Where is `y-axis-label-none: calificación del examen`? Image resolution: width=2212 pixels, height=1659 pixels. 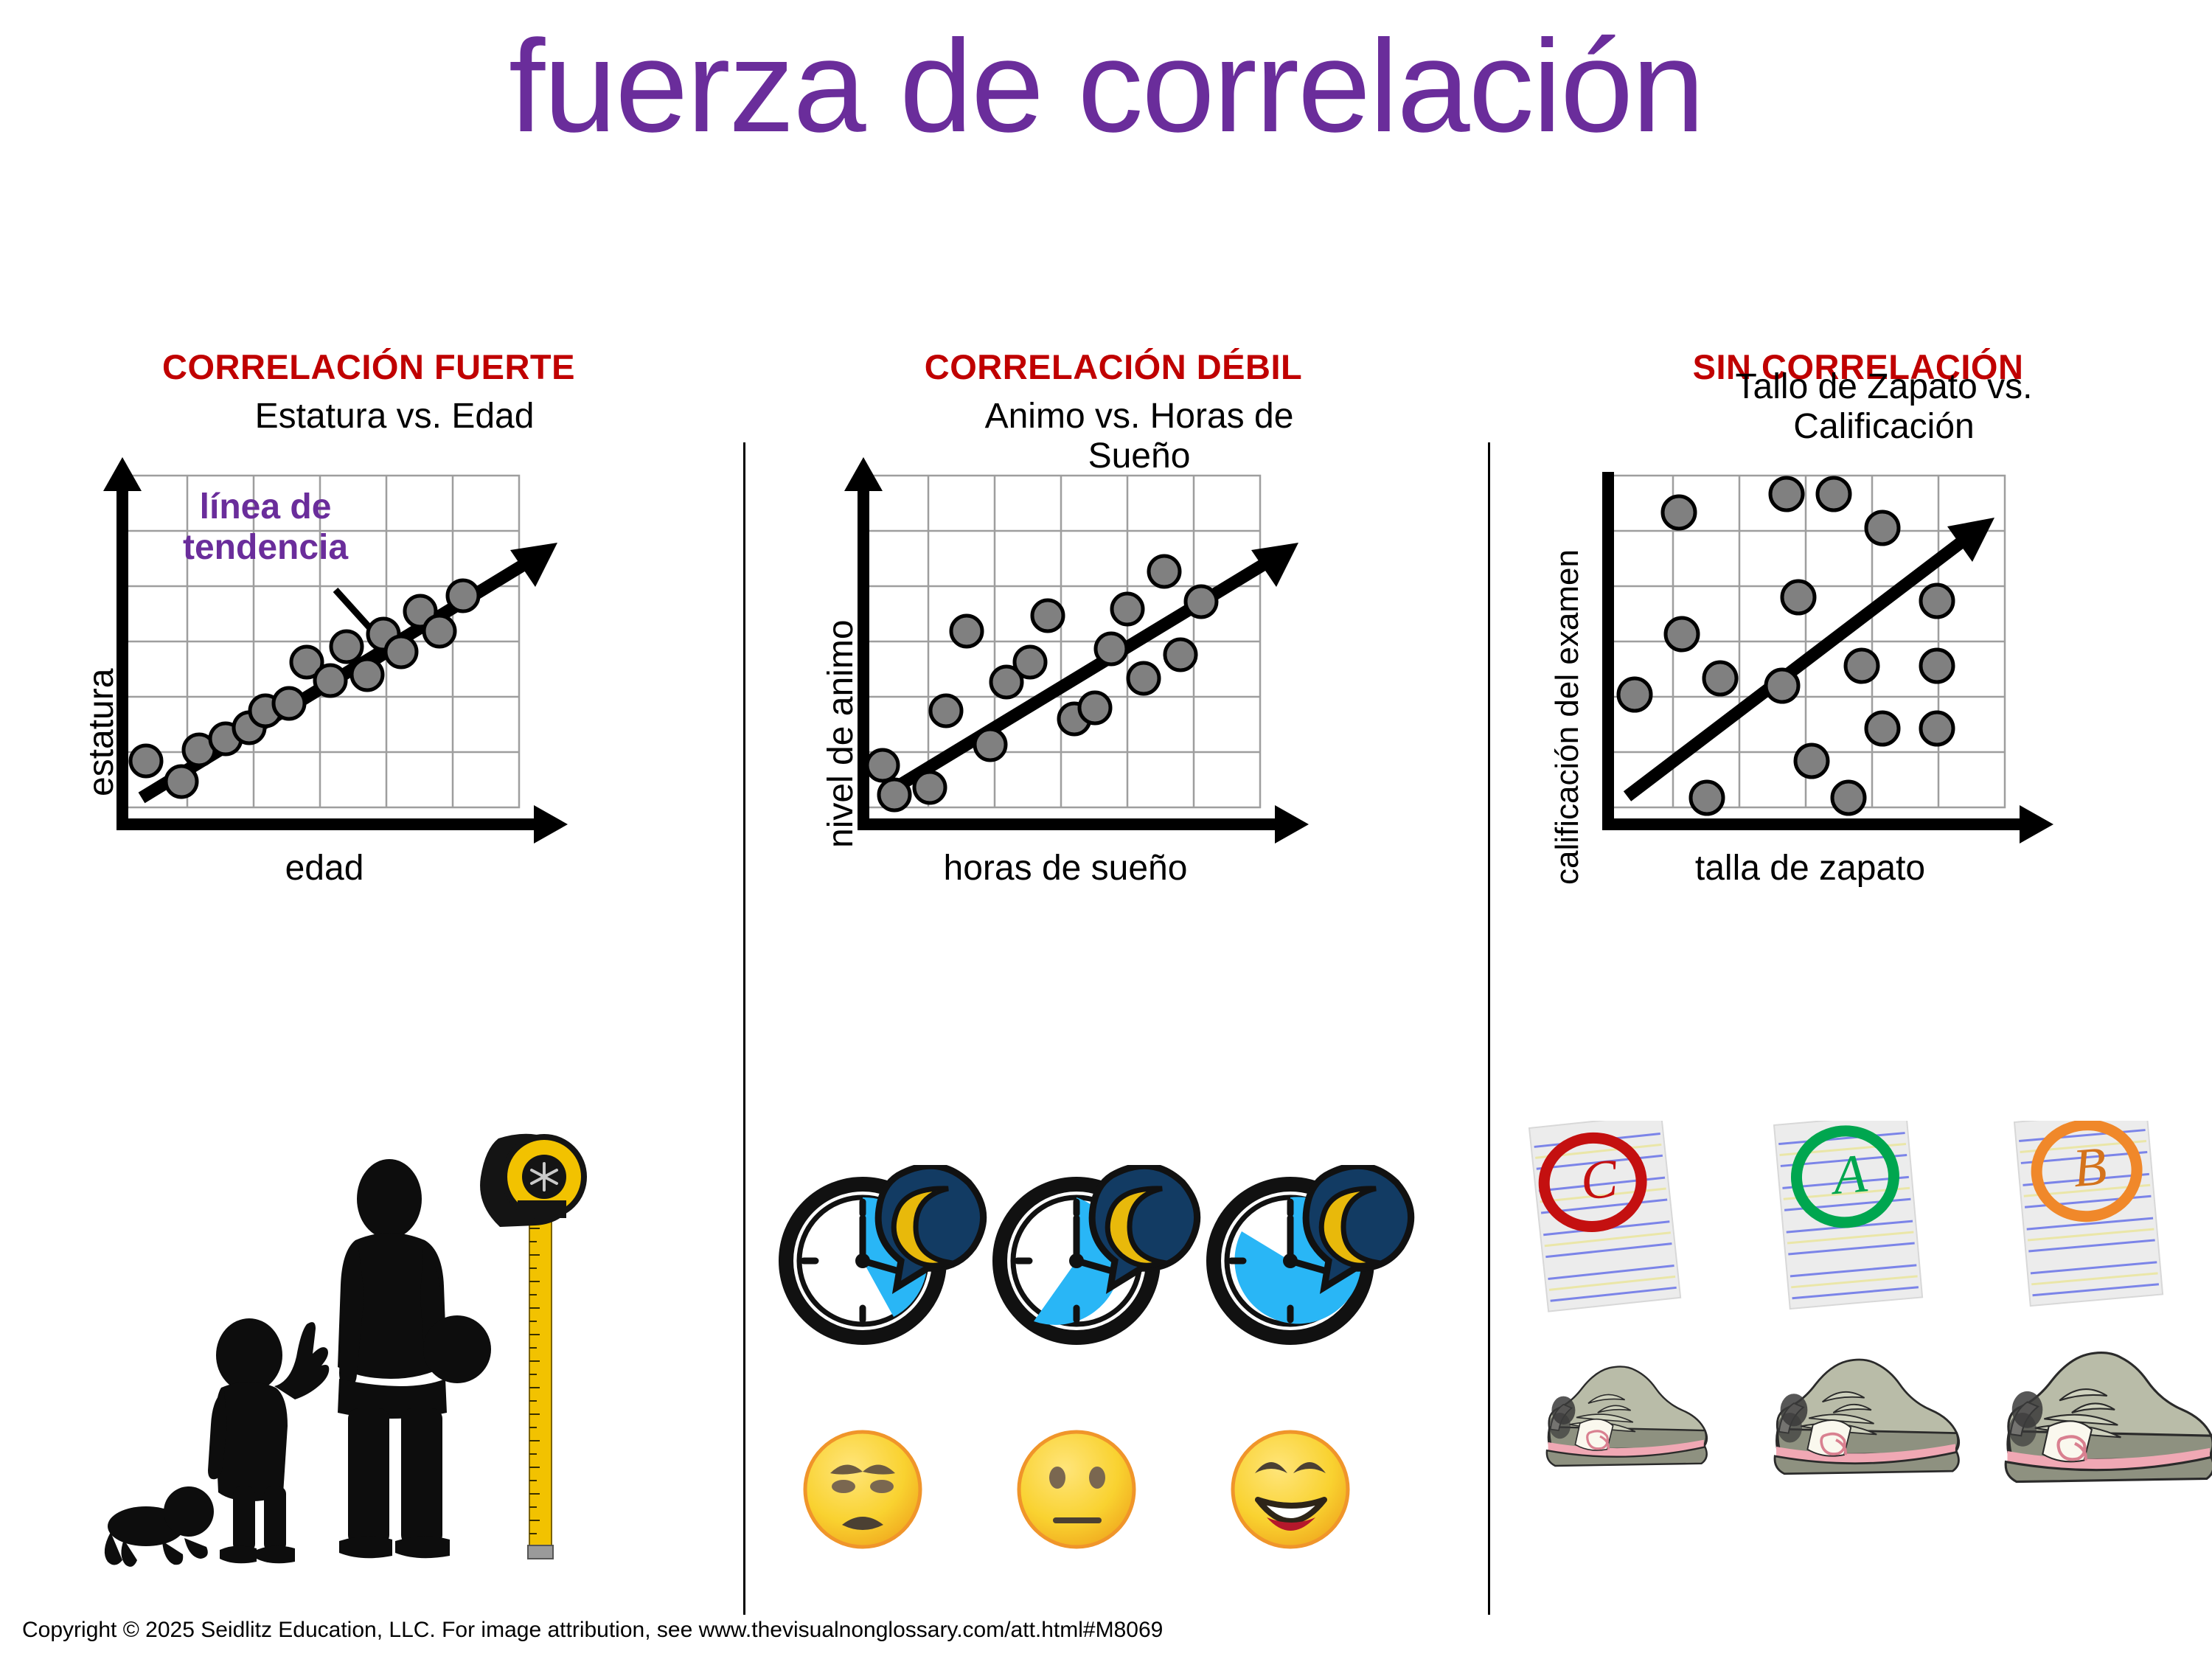
y-axis-label-none: calificación del examen is located at coordinates (1567, 717).